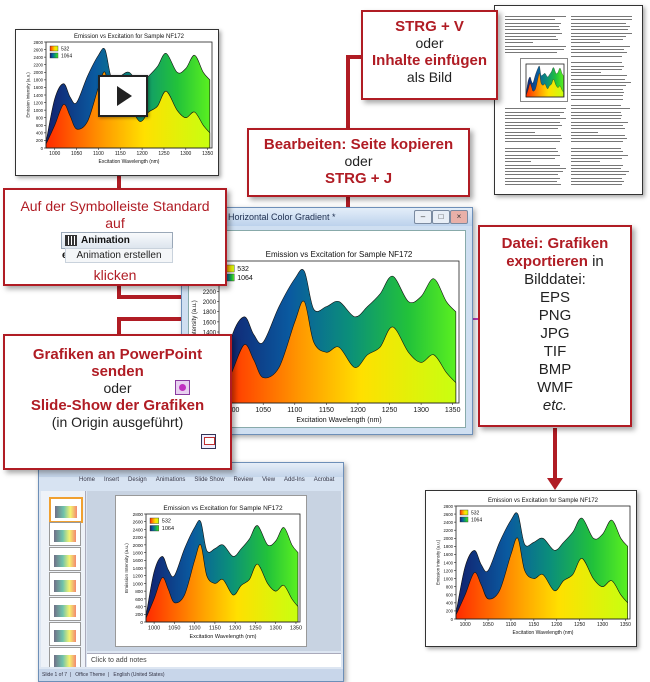  I want to click on x-tick-label: 1200, so click(235, 629).